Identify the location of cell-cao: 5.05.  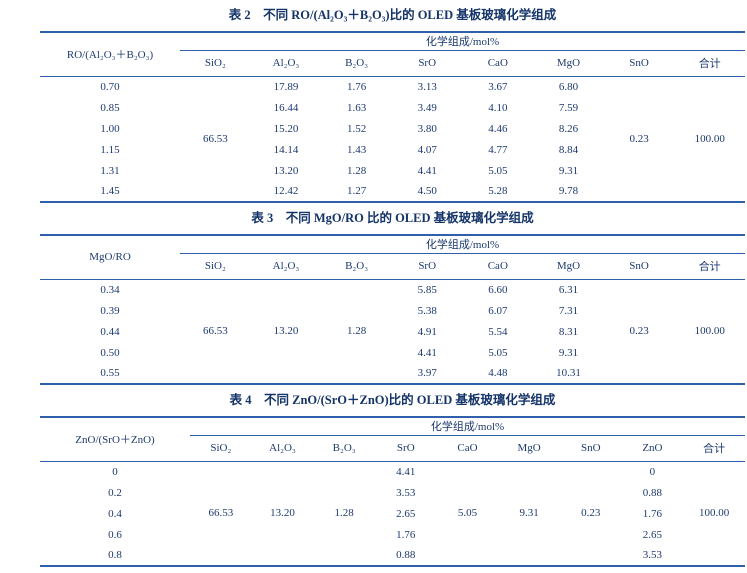
(498, 170).